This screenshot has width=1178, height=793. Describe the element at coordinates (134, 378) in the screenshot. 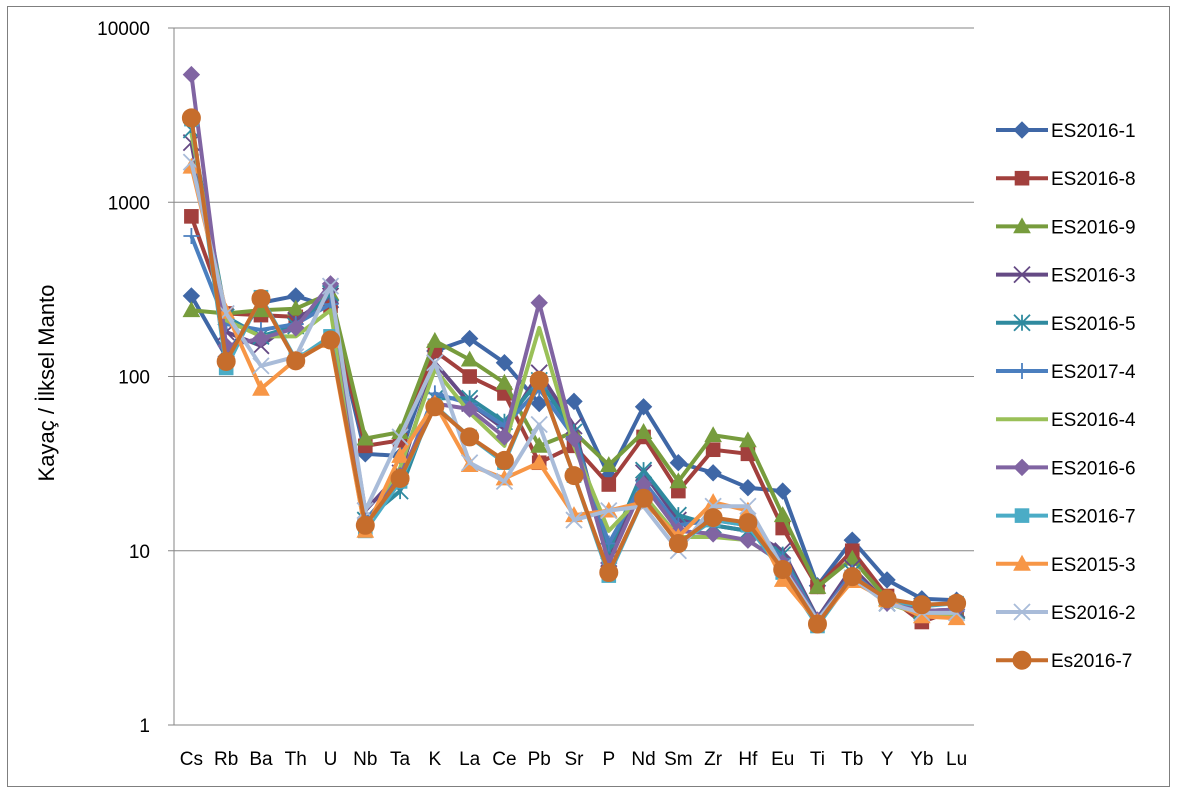

I see `y-tick-label: 100` at that location.